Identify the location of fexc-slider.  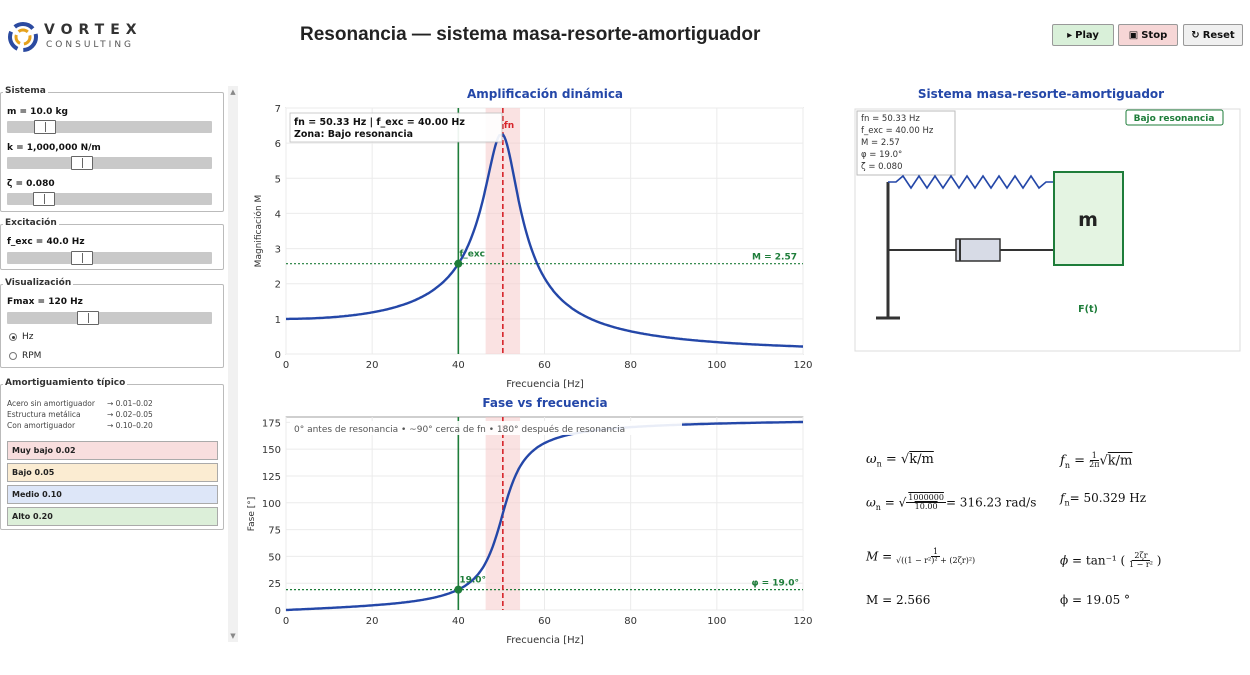
(109, 258).